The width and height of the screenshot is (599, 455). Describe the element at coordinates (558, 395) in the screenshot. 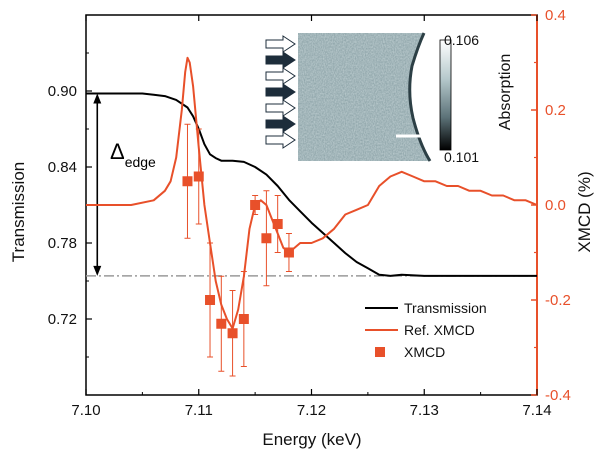

I see `right-tick-label: -0.4` at that location.